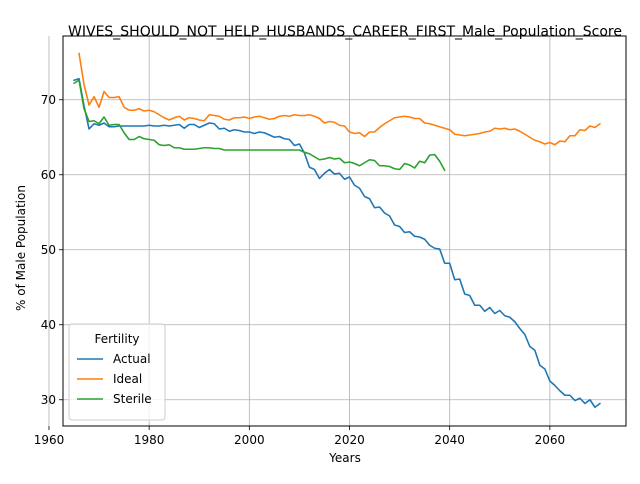 The image size is (640, 484). Describe the element at coordinates (132, 399) in the screenshot. I see `legend-label-sterile: Sterile` at that location.